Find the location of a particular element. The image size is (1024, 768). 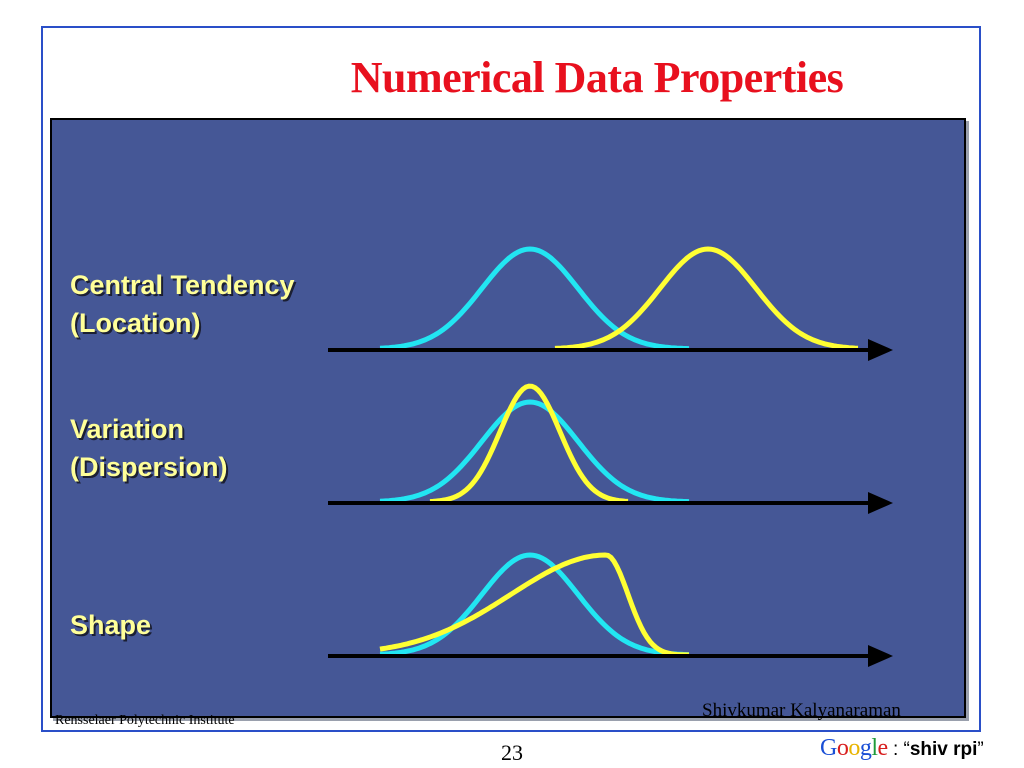

variation-curve-cyan is located at coordinates (534, 452).